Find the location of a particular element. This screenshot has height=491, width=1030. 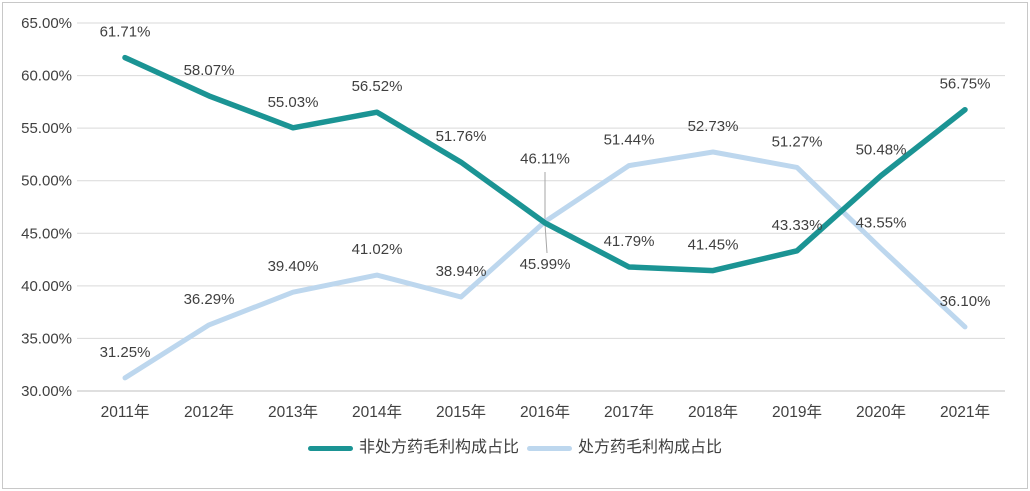

data-label-series1-point3: 41.02% is located at coordinates (377, 249).